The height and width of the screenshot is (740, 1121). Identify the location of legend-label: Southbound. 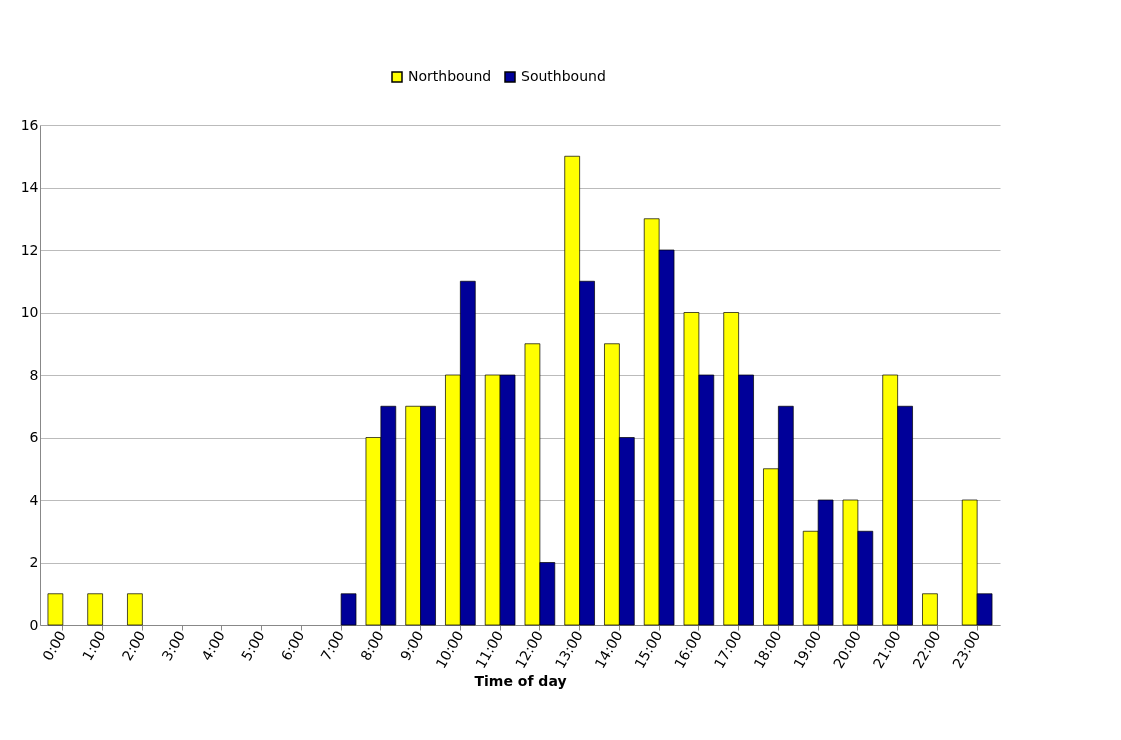
(563, 76).